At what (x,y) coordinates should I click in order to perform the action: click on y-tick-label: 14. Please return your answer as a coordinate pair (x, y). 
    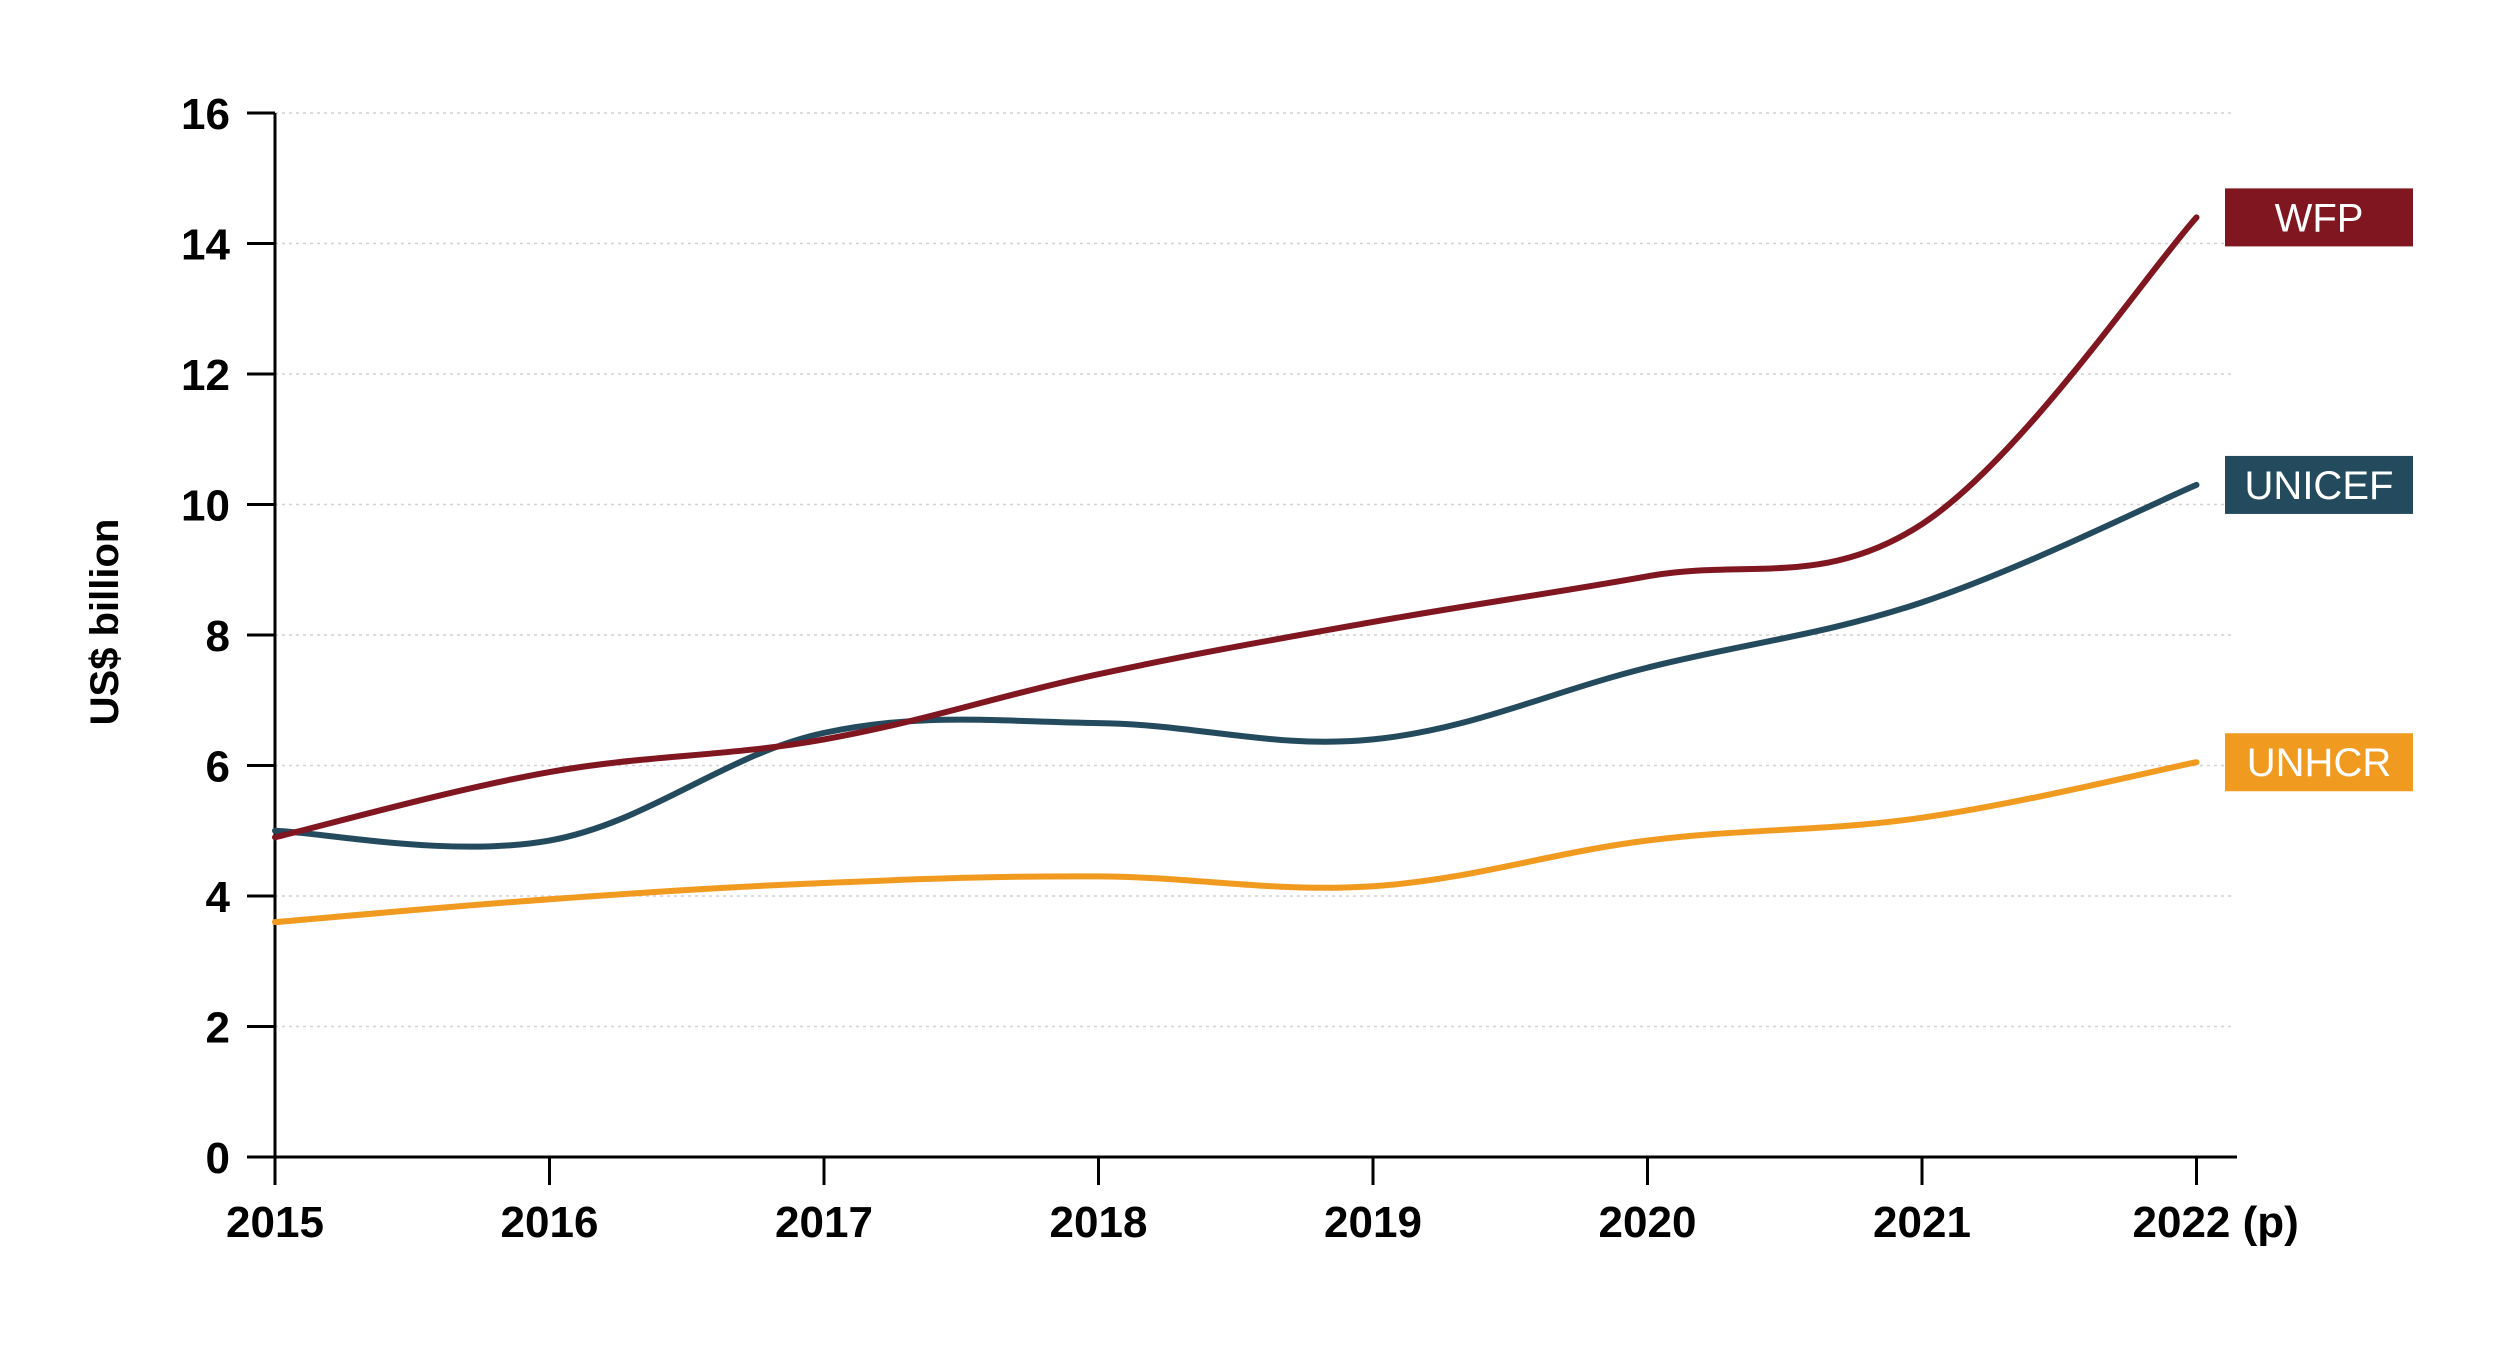
    Looking at the image, I should click on (205, 245).